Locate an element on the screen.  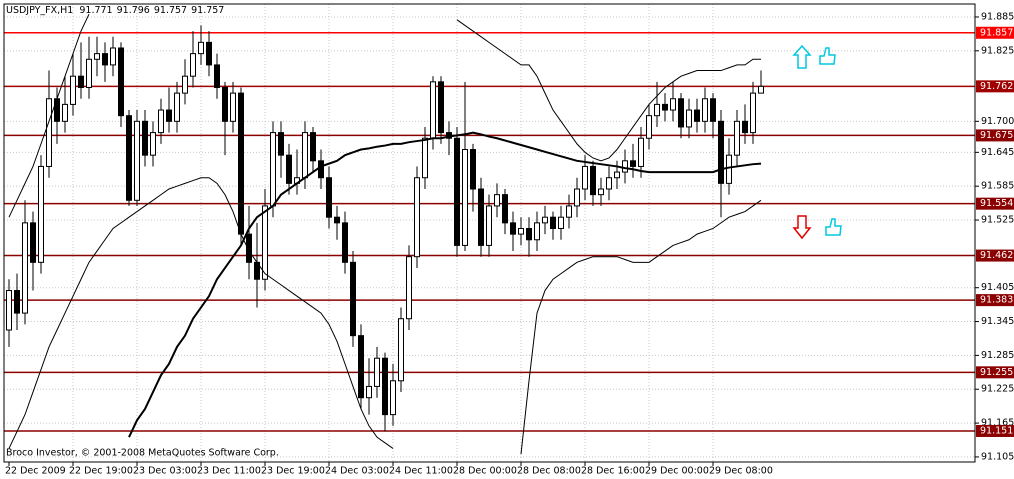
level-label: 91.151 is located at coordinates (996, 430).